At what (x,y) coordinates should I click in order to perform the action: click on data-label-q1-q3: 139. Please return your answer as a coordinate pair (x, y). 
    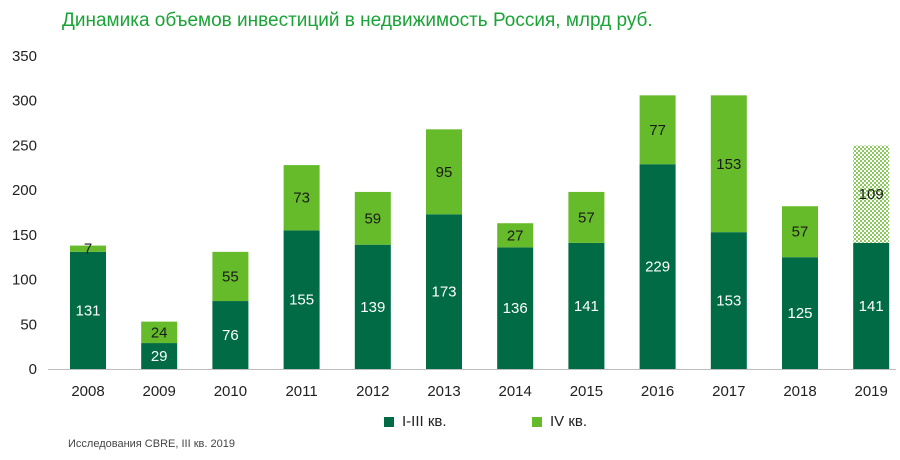
    Looking at the image, I should click on (372, 307).